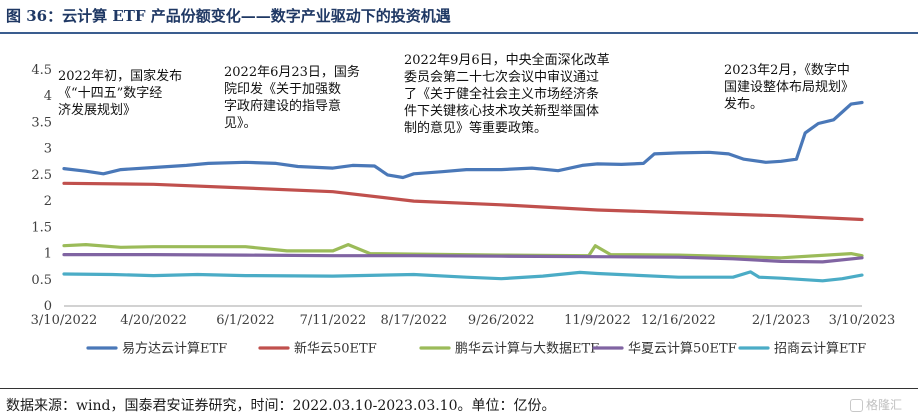 This screenshot has width=918, height=416. I want to click on annotation-text: 字政府建设的指导意, so click(282, 106).